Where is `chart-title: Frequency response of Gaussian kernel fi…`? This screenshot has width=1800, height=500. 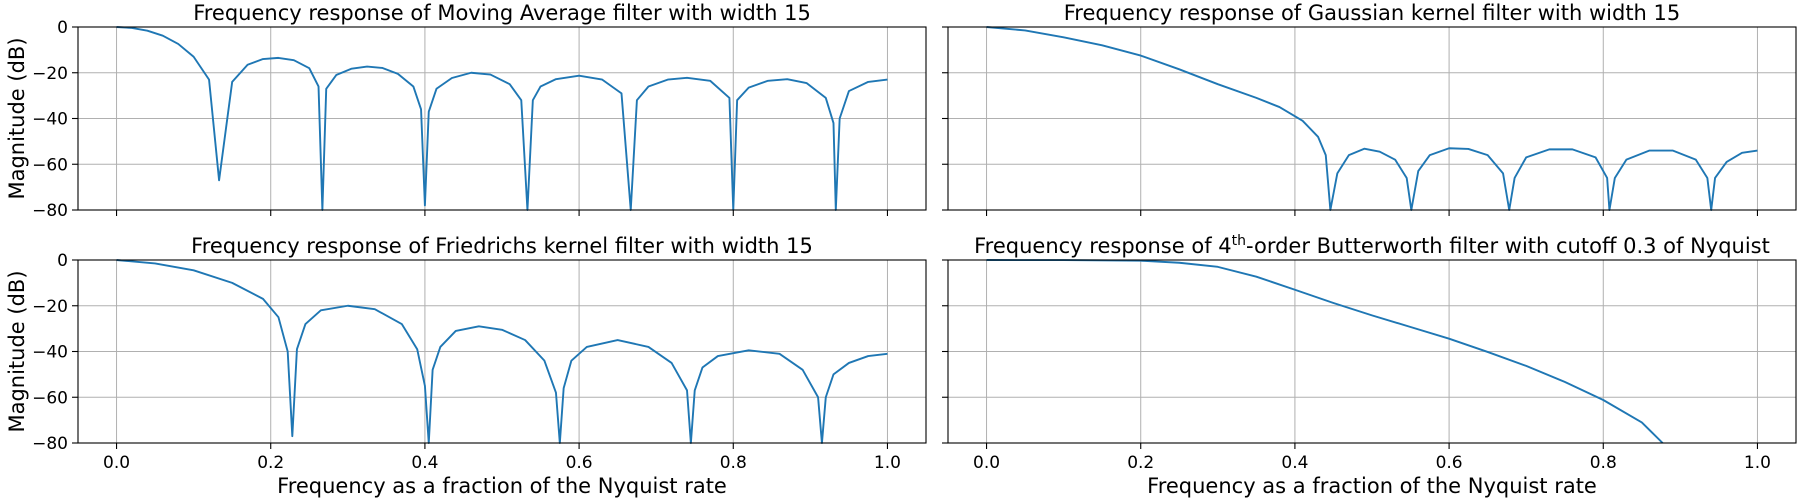 chart-title: Frequency response of Gaussian kernel fi… is located at coordinates (1372, 13).